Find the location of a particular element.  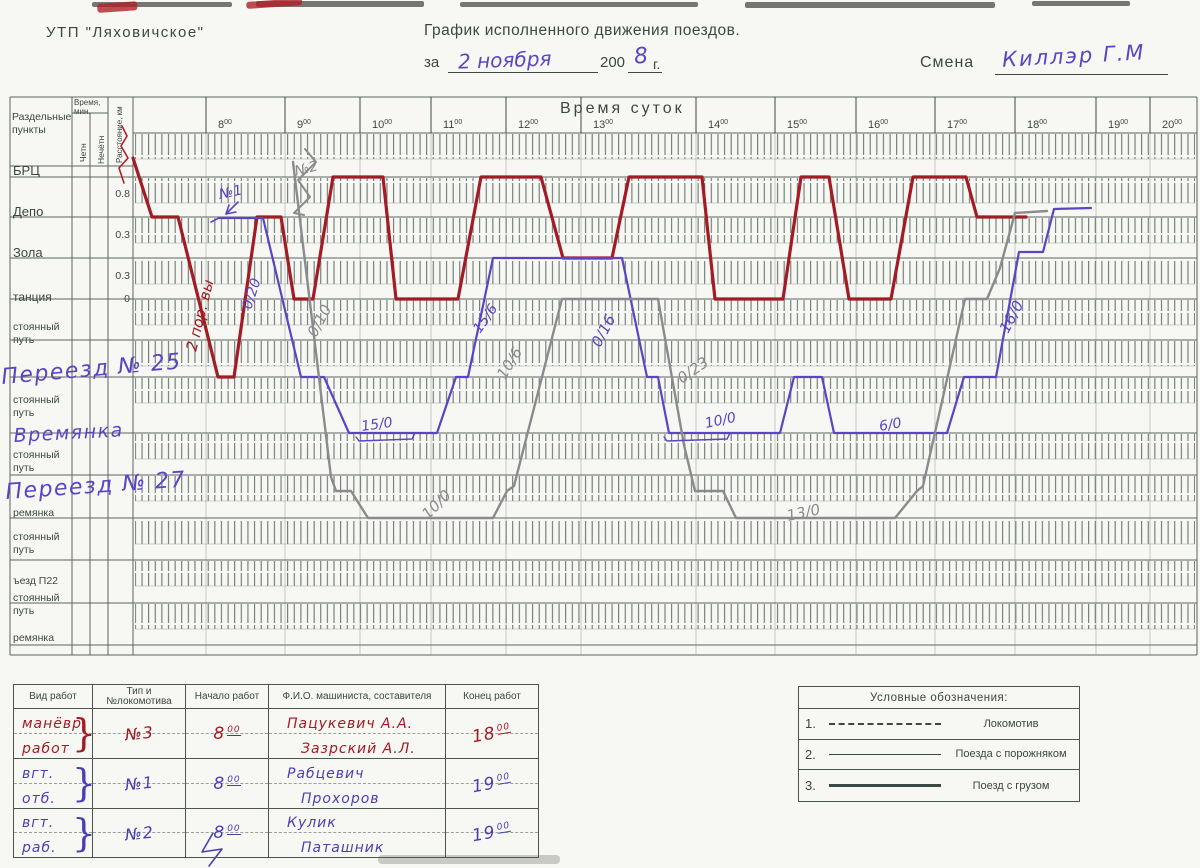

station-label: БРЦ is located at coordinates (26, 170).